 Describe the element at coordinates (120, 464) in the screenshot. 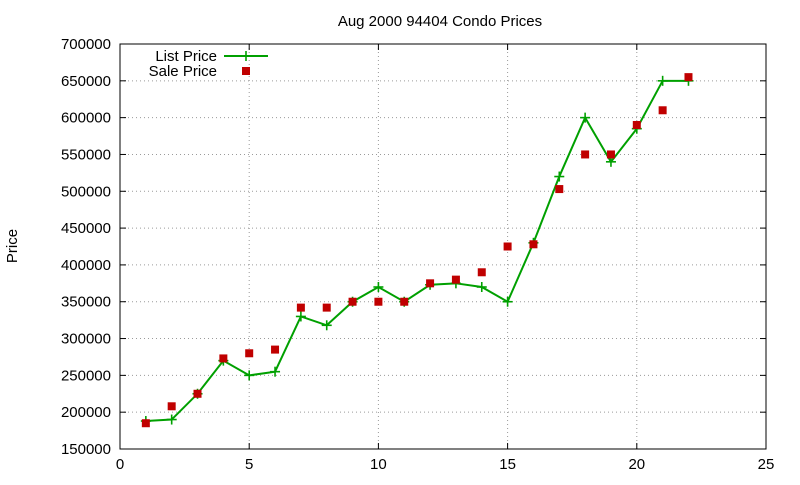

I see `x-tick-label: 0` at that location.